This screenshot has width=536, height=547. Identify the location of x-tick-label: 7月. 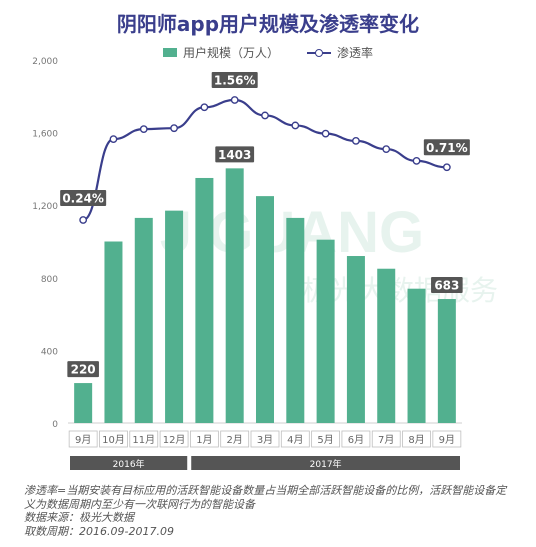
(386, 440).